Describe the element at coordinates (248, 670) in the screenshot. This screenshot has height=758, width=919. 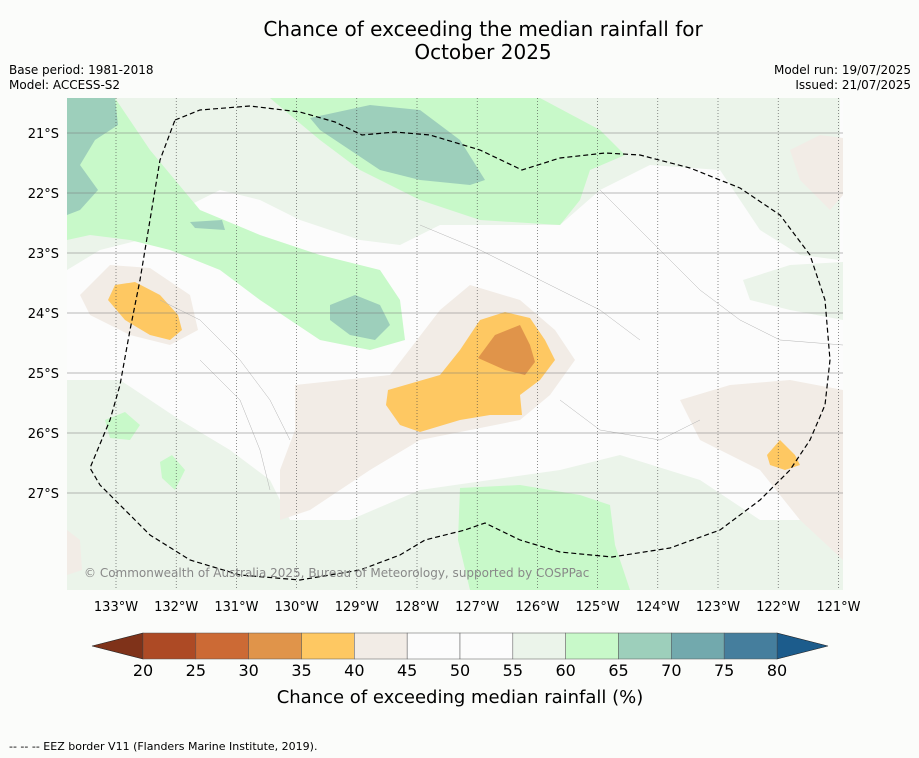
I see `colorbar-tick-label: 30` at that location.